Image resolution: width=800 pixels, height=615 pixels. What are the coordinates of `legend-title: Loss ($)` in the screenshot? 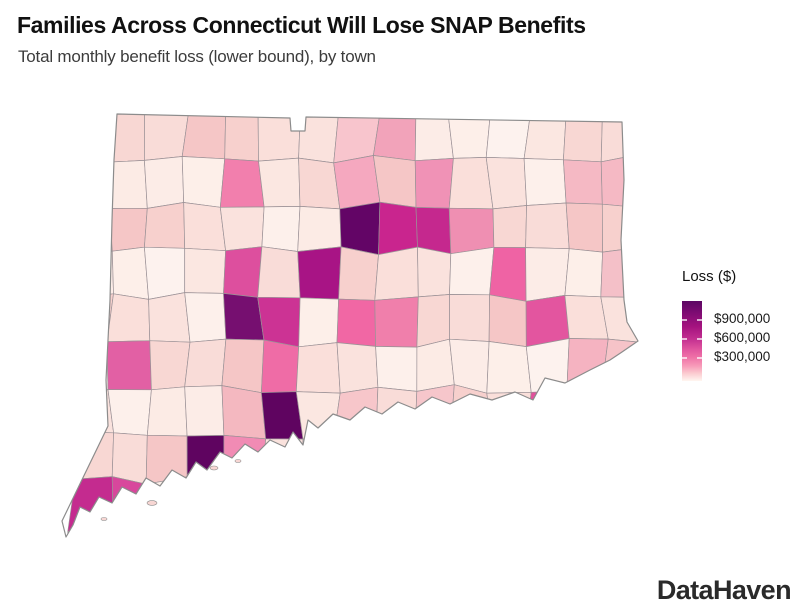 It's located at (709, 276).